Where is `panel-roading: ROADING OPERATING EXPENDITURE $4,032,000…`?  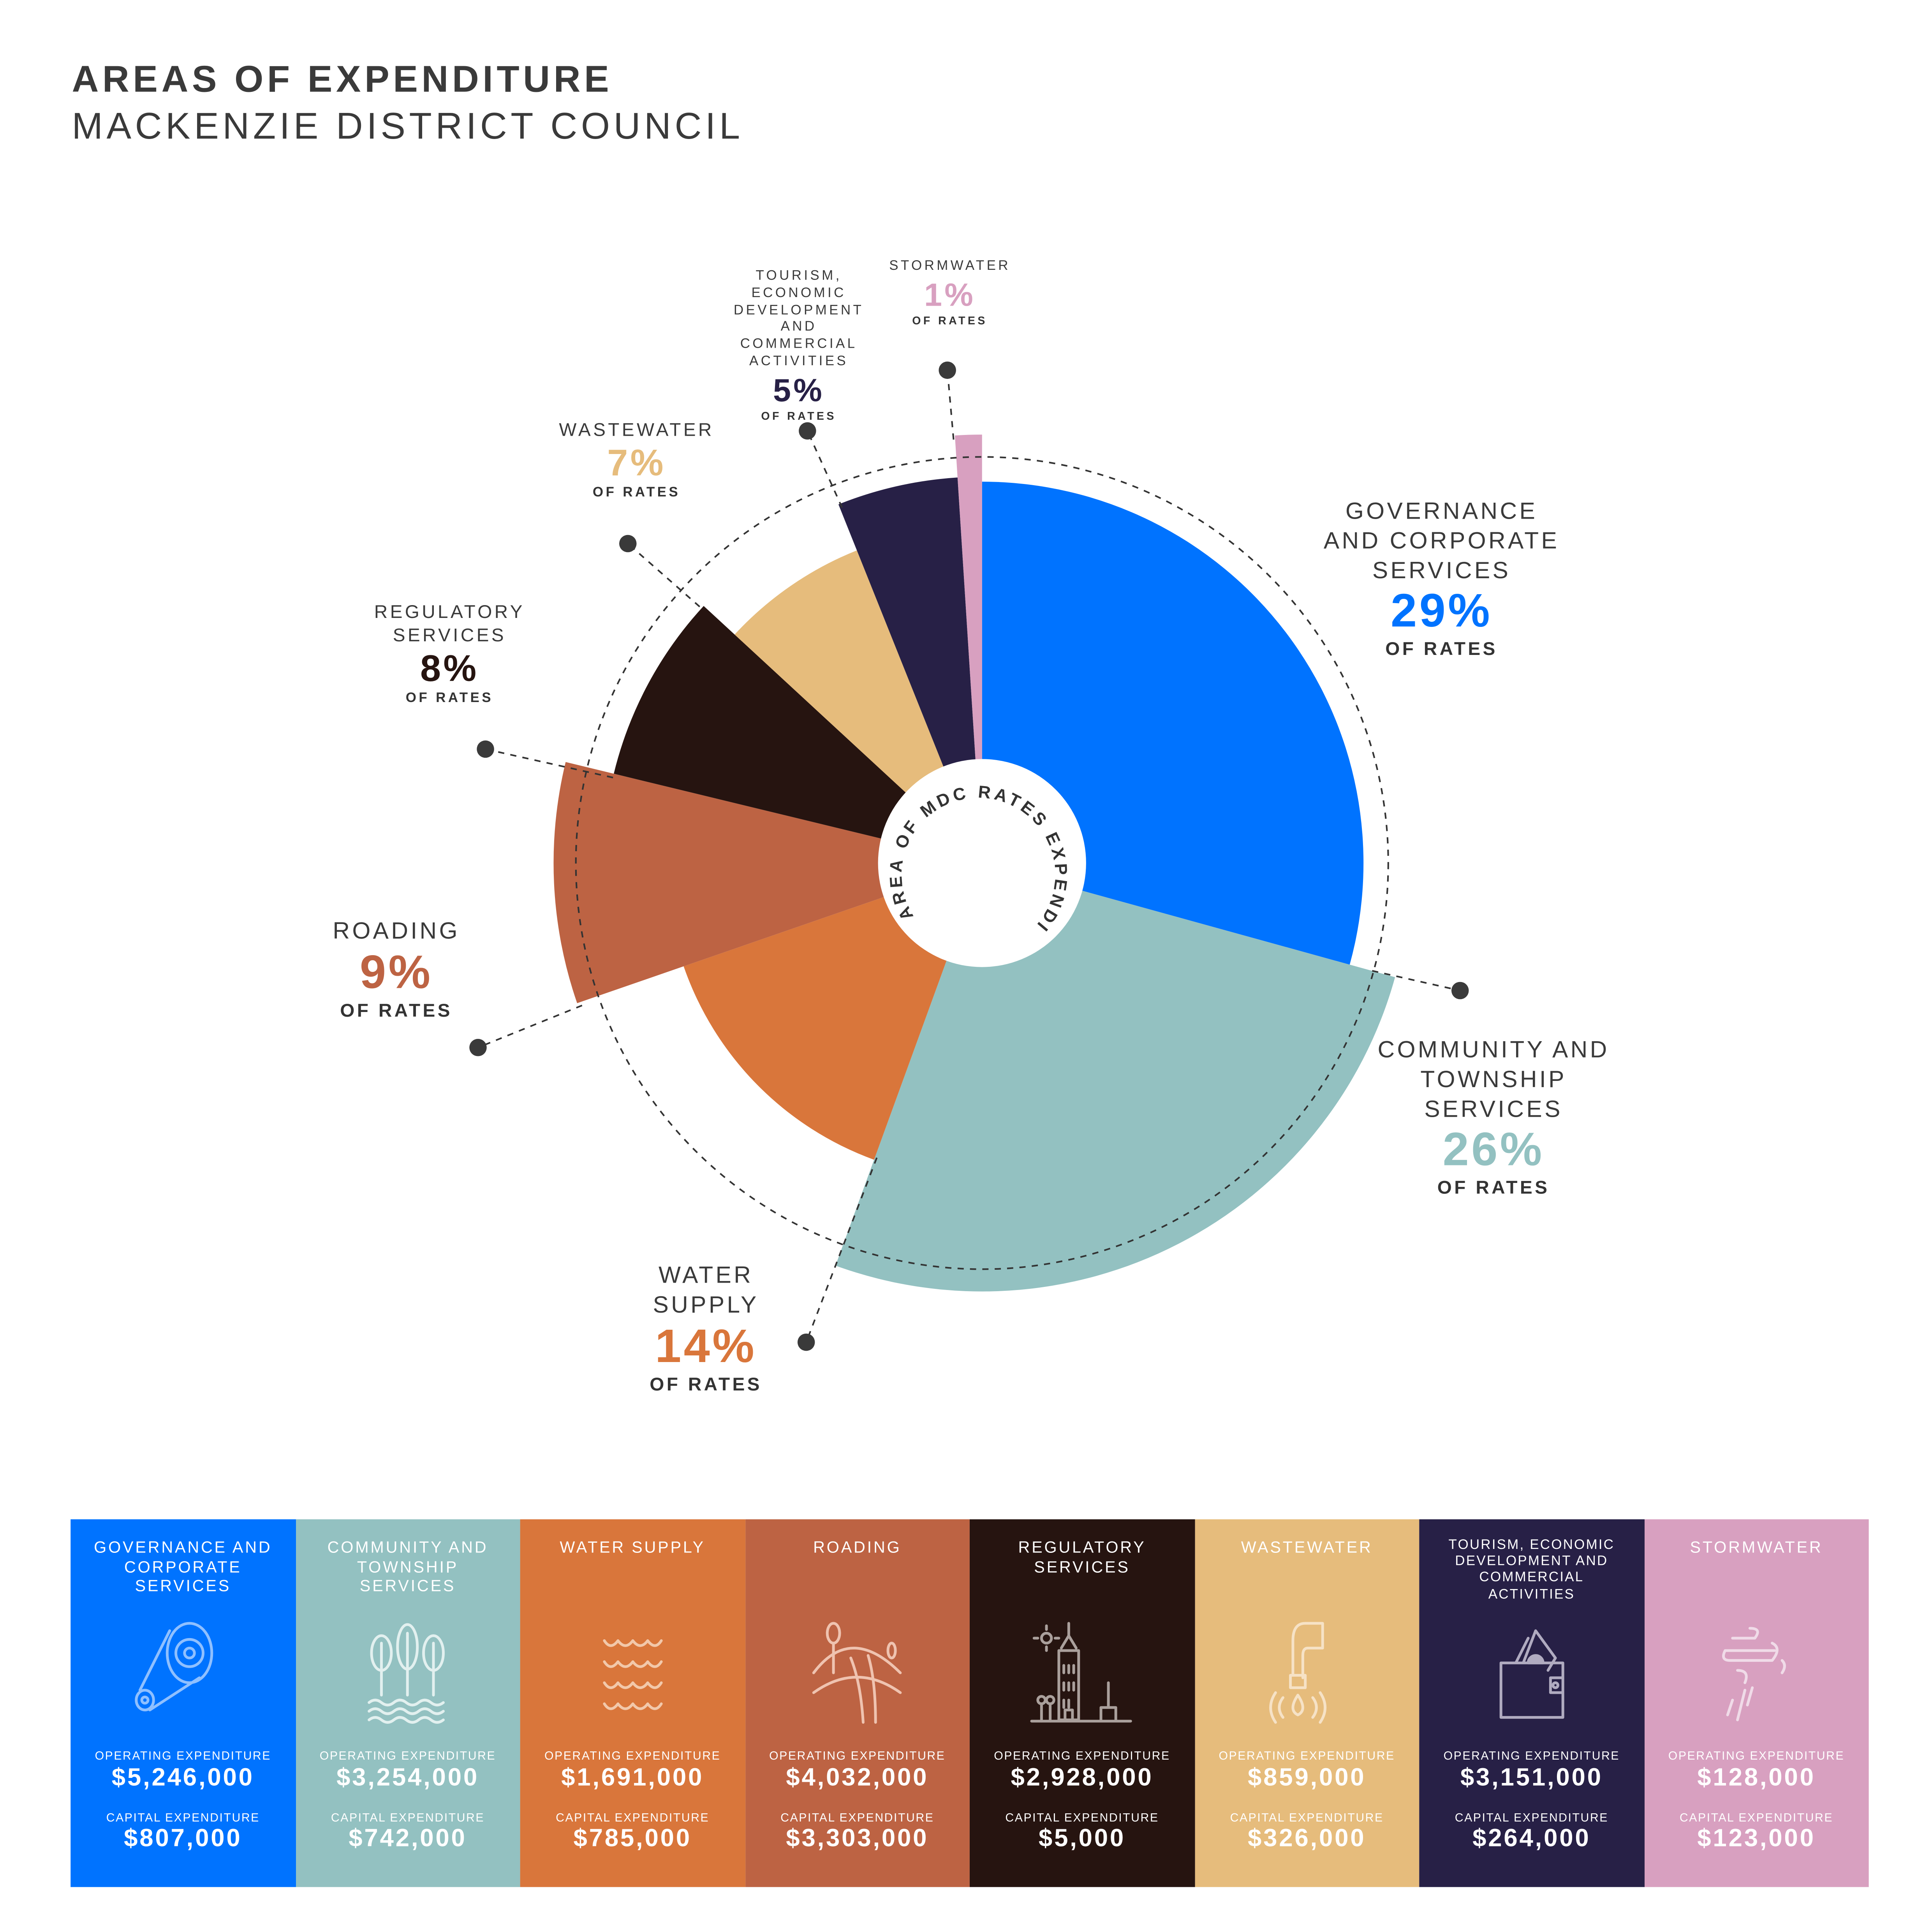
panel-roading: ROADING OPERATING EXPENDITURE $4,032,000… is located at coordinates (857, 1703).